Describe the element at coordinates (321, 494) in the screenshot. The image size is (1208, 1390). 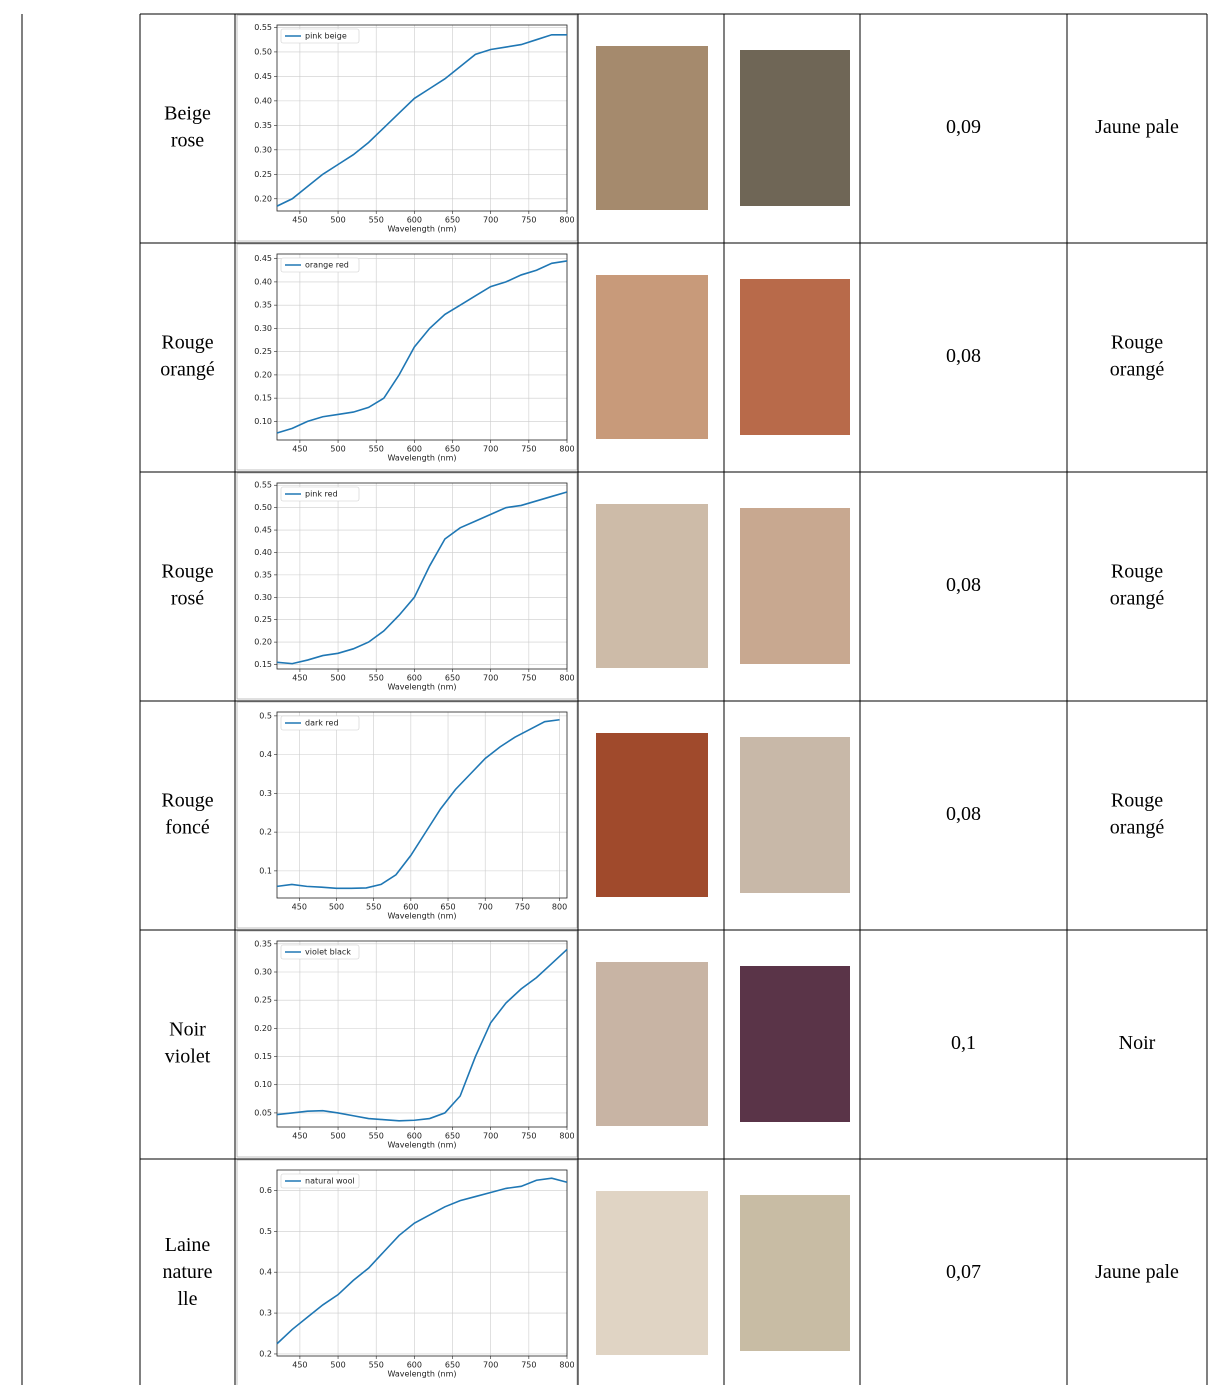
I see `legend-label: pink red` at that location.